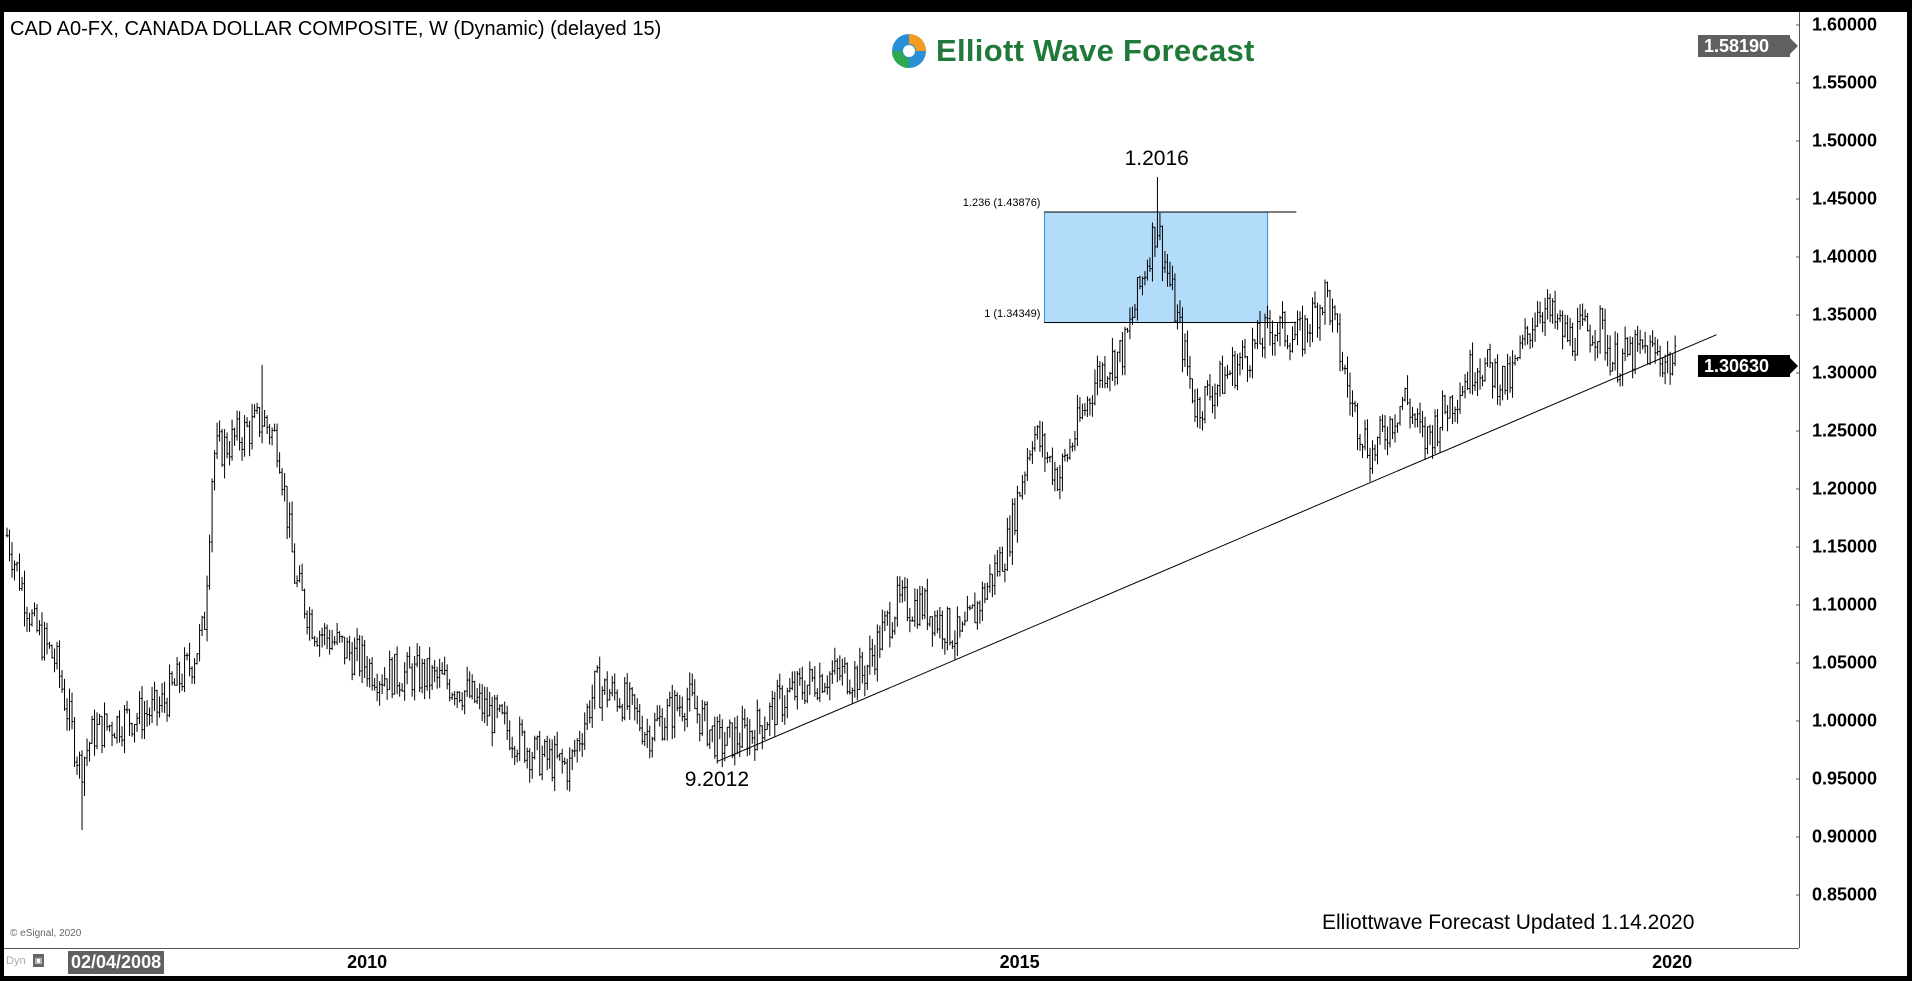 This screenshot has height=981, width=1912. What do you see at coordinates (1845, 604) in the screenshot?
I see `price-tick-label: 1.10000` at bounding box center [1845, 604].